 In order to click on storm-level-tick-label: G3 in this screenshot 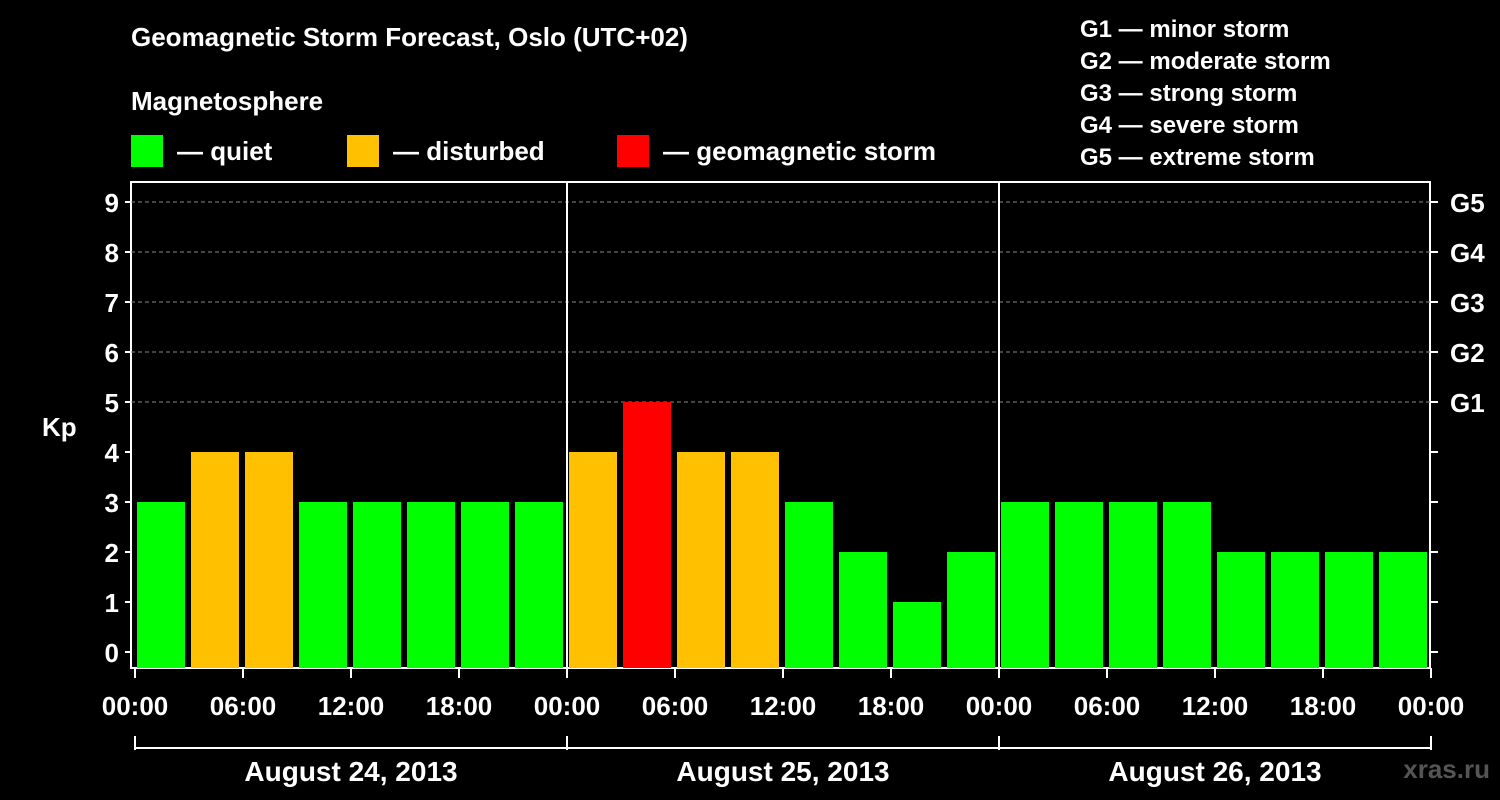, I will do `click(1467, 303)`.